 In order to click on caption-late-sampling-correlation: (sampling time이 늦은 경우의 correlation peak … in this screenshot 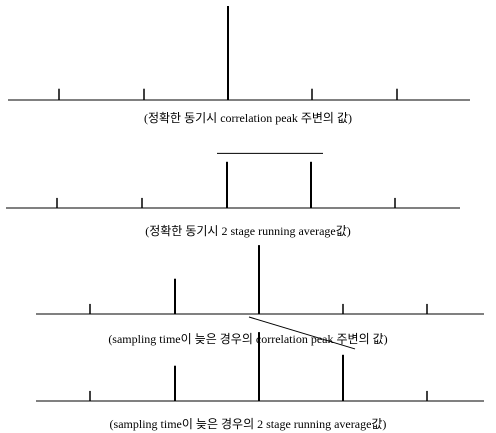, I will do `click(248, 339)`.